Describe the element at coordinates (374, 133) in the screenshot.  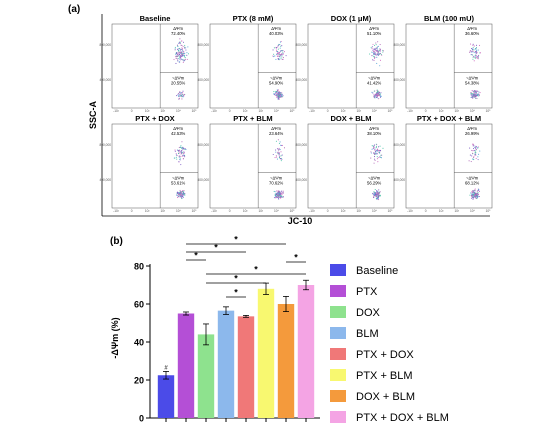
I see `gate-percent-high: 38.10%` at that location.